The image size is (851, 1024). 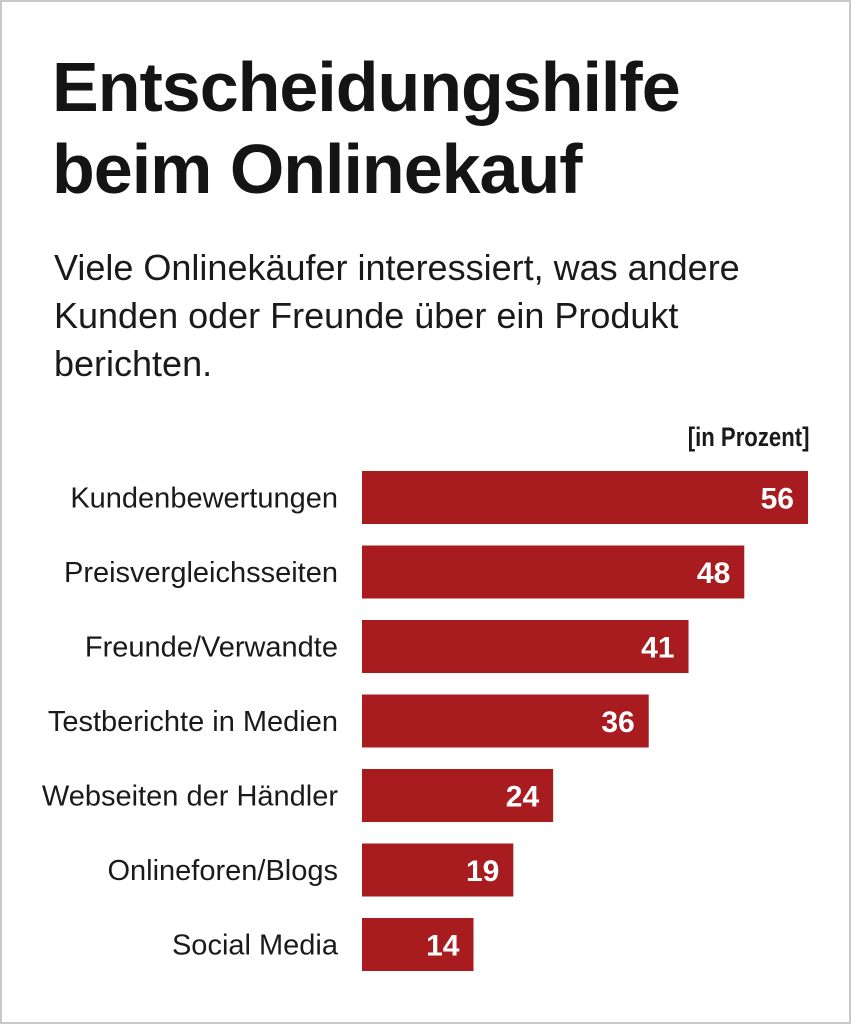 I want to click on value-label: 24, so click(x=523, y=797).